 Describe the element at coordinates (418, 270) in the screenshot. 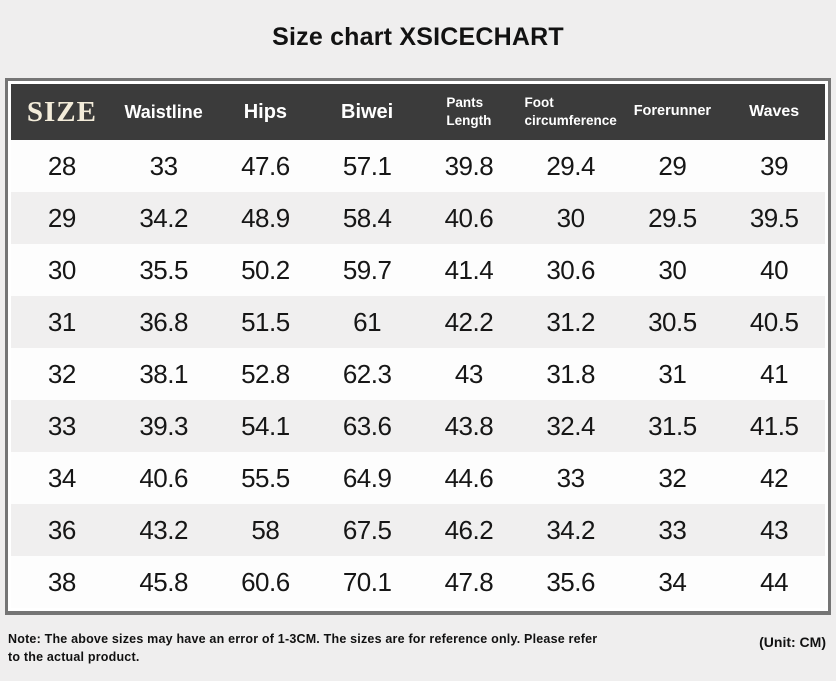

I see `table-row: 30 35.5 50.2 59.7 41.4 30.6 30 40` at that location.